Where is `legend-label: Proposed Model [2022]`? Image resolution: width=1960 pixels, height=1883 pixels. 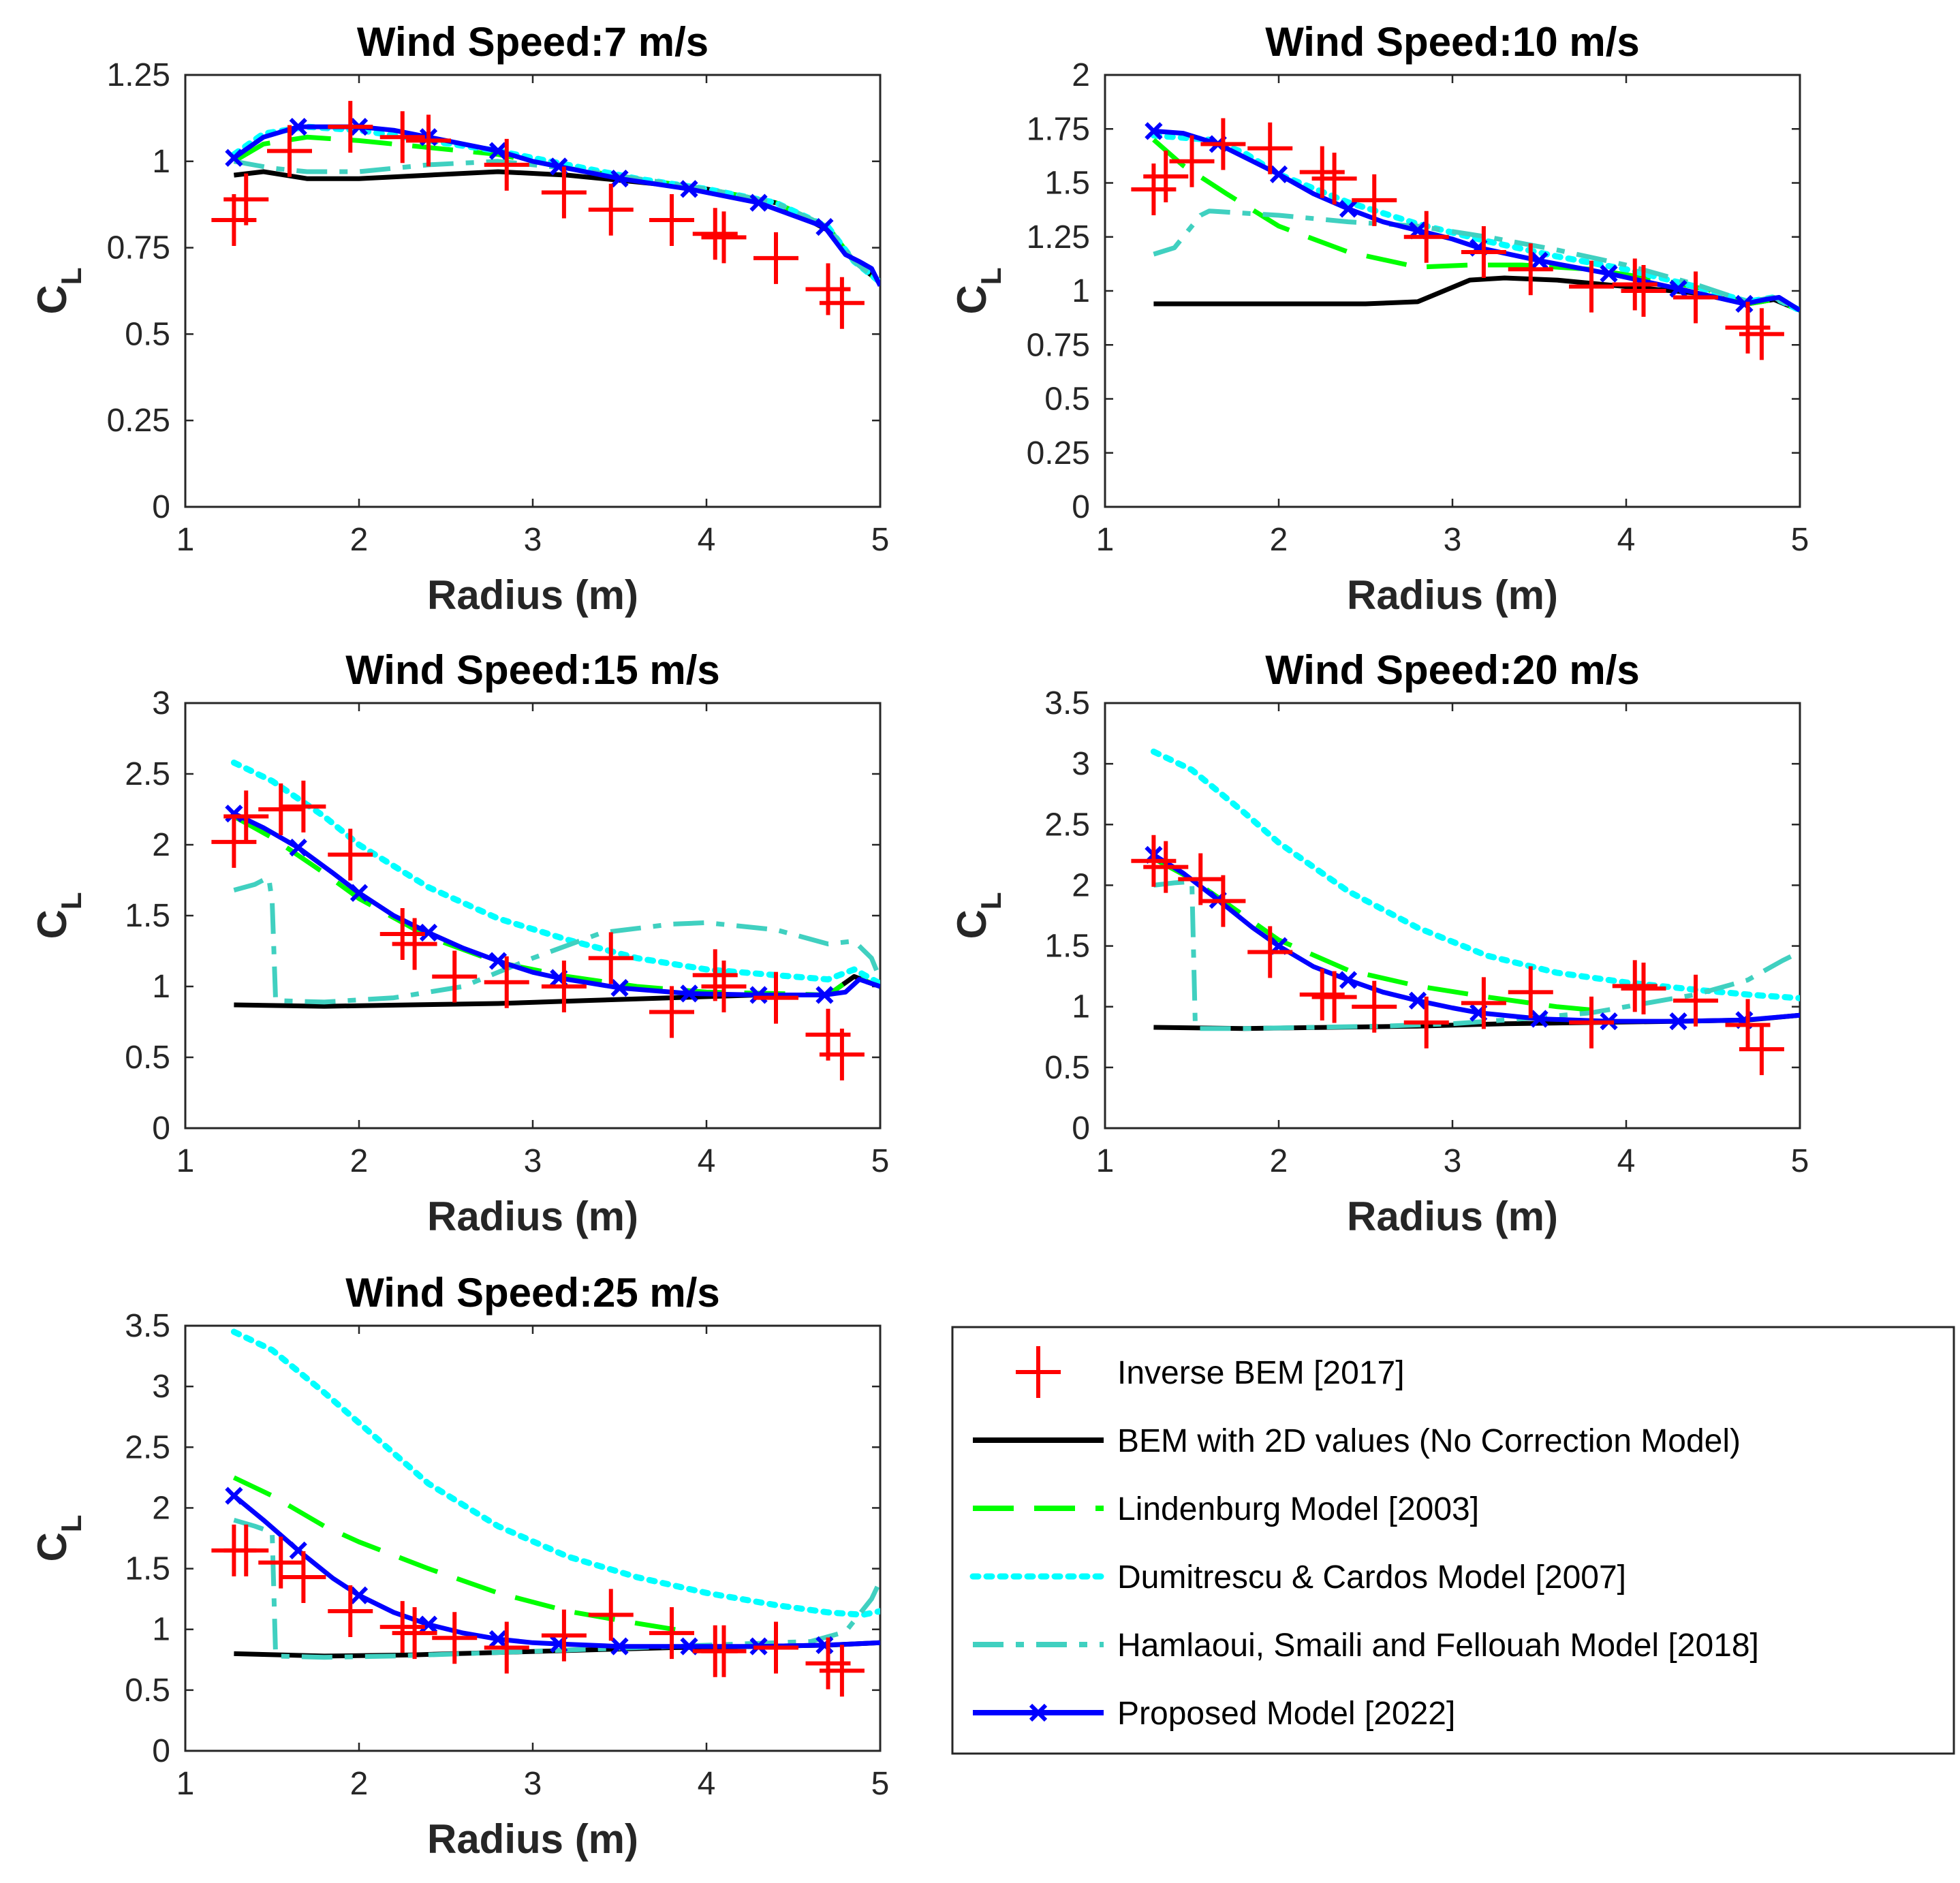 legend-label: Proposed Model [2022] is located at coordinates (1286, 1714).